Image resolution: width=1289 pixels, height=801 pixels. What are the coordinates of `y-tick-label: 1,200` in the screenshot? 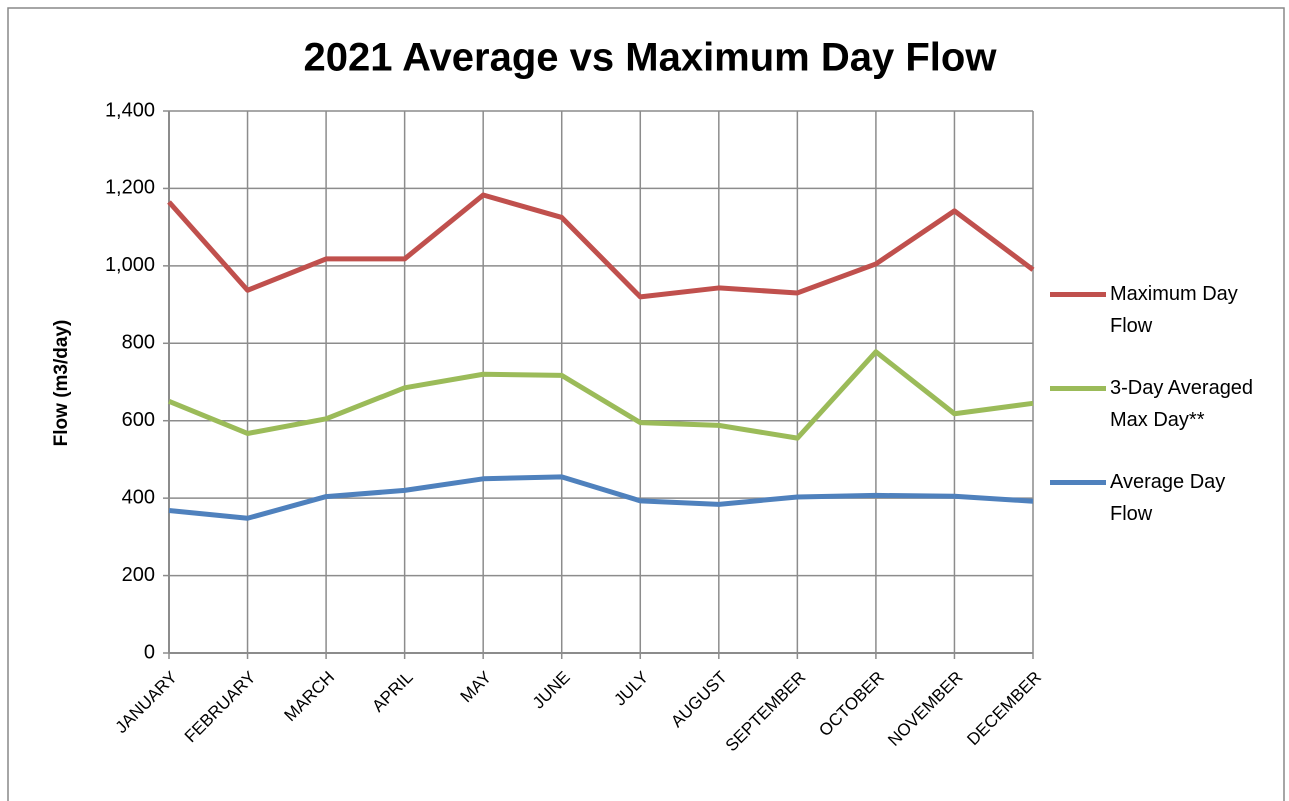 It's located at (130, 188).